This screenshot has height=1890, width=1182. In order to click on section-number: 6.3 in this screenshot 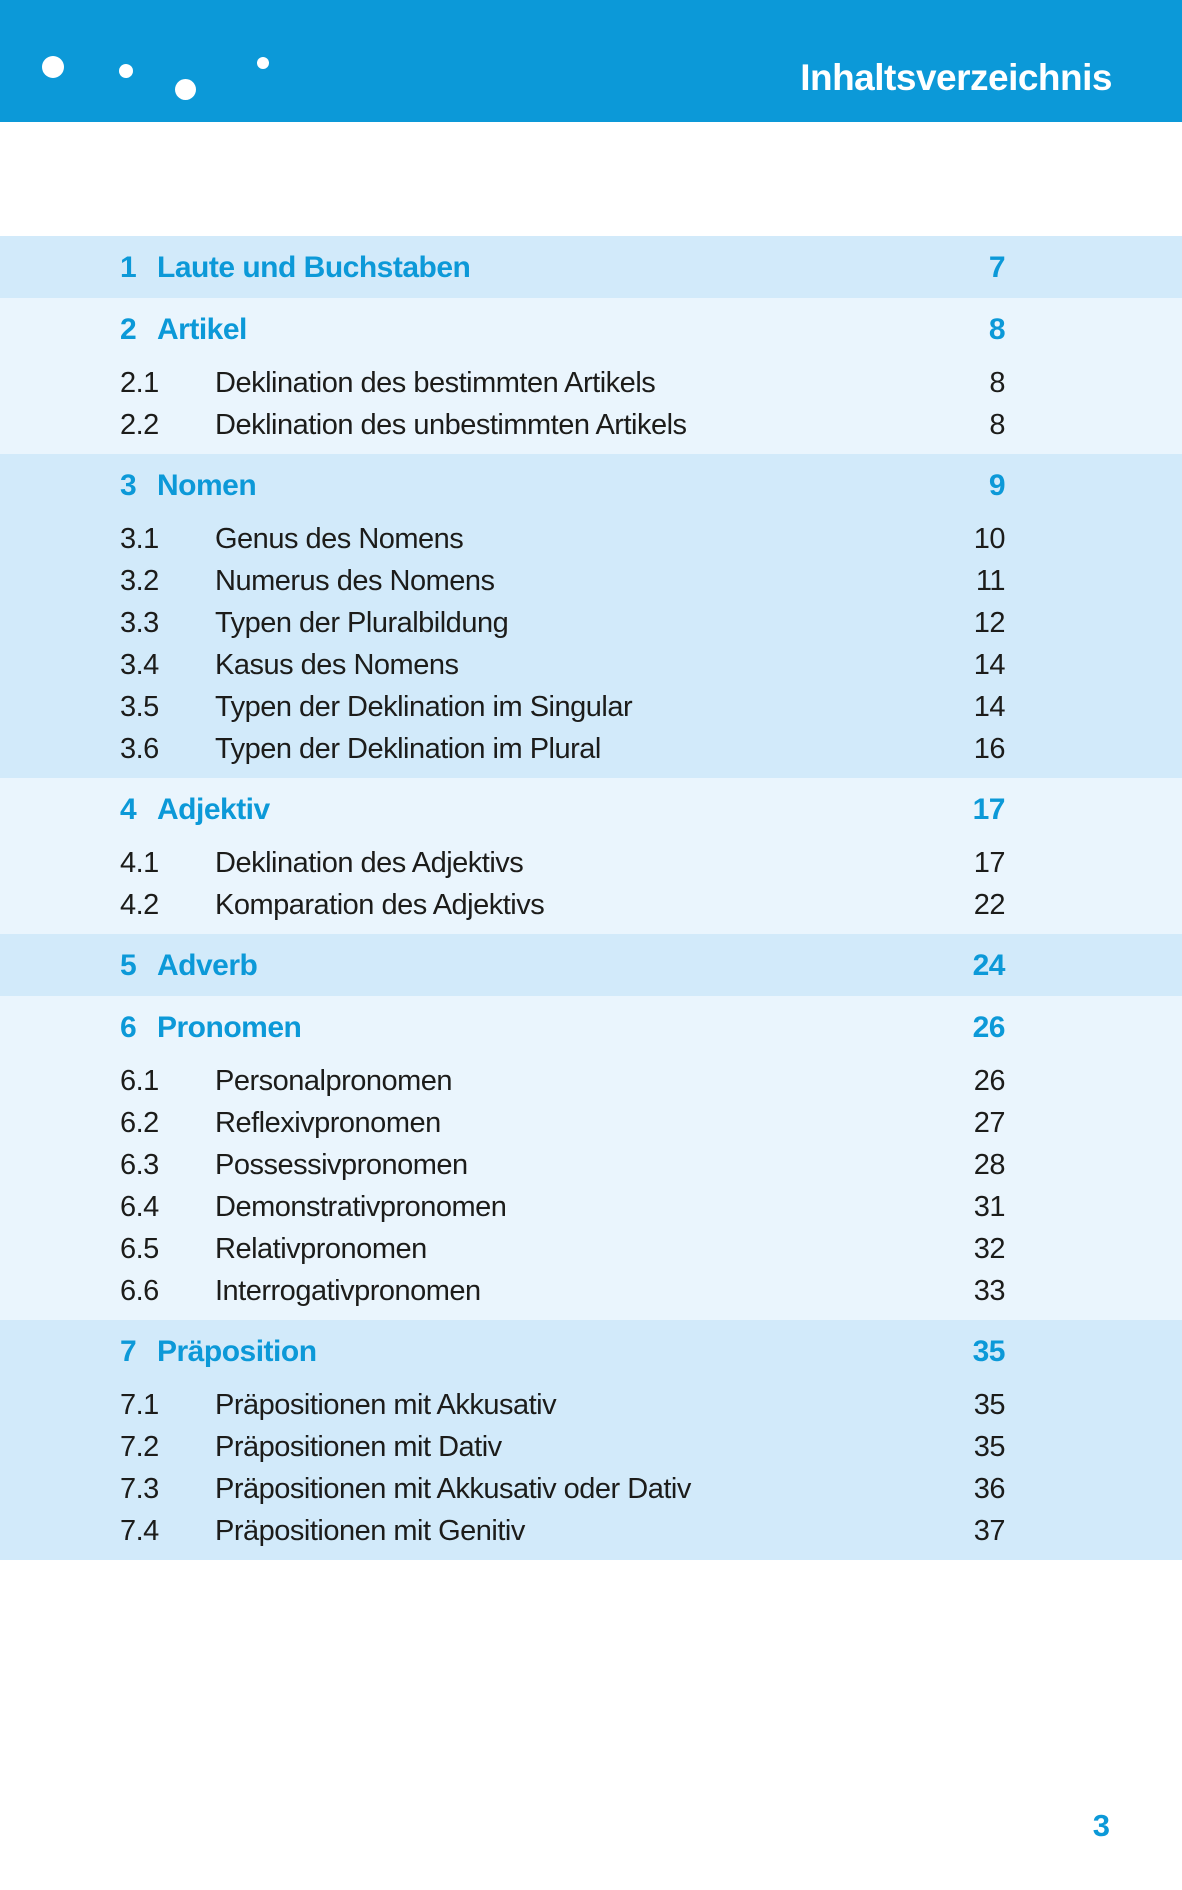, I will do `click(139, 1164)`.